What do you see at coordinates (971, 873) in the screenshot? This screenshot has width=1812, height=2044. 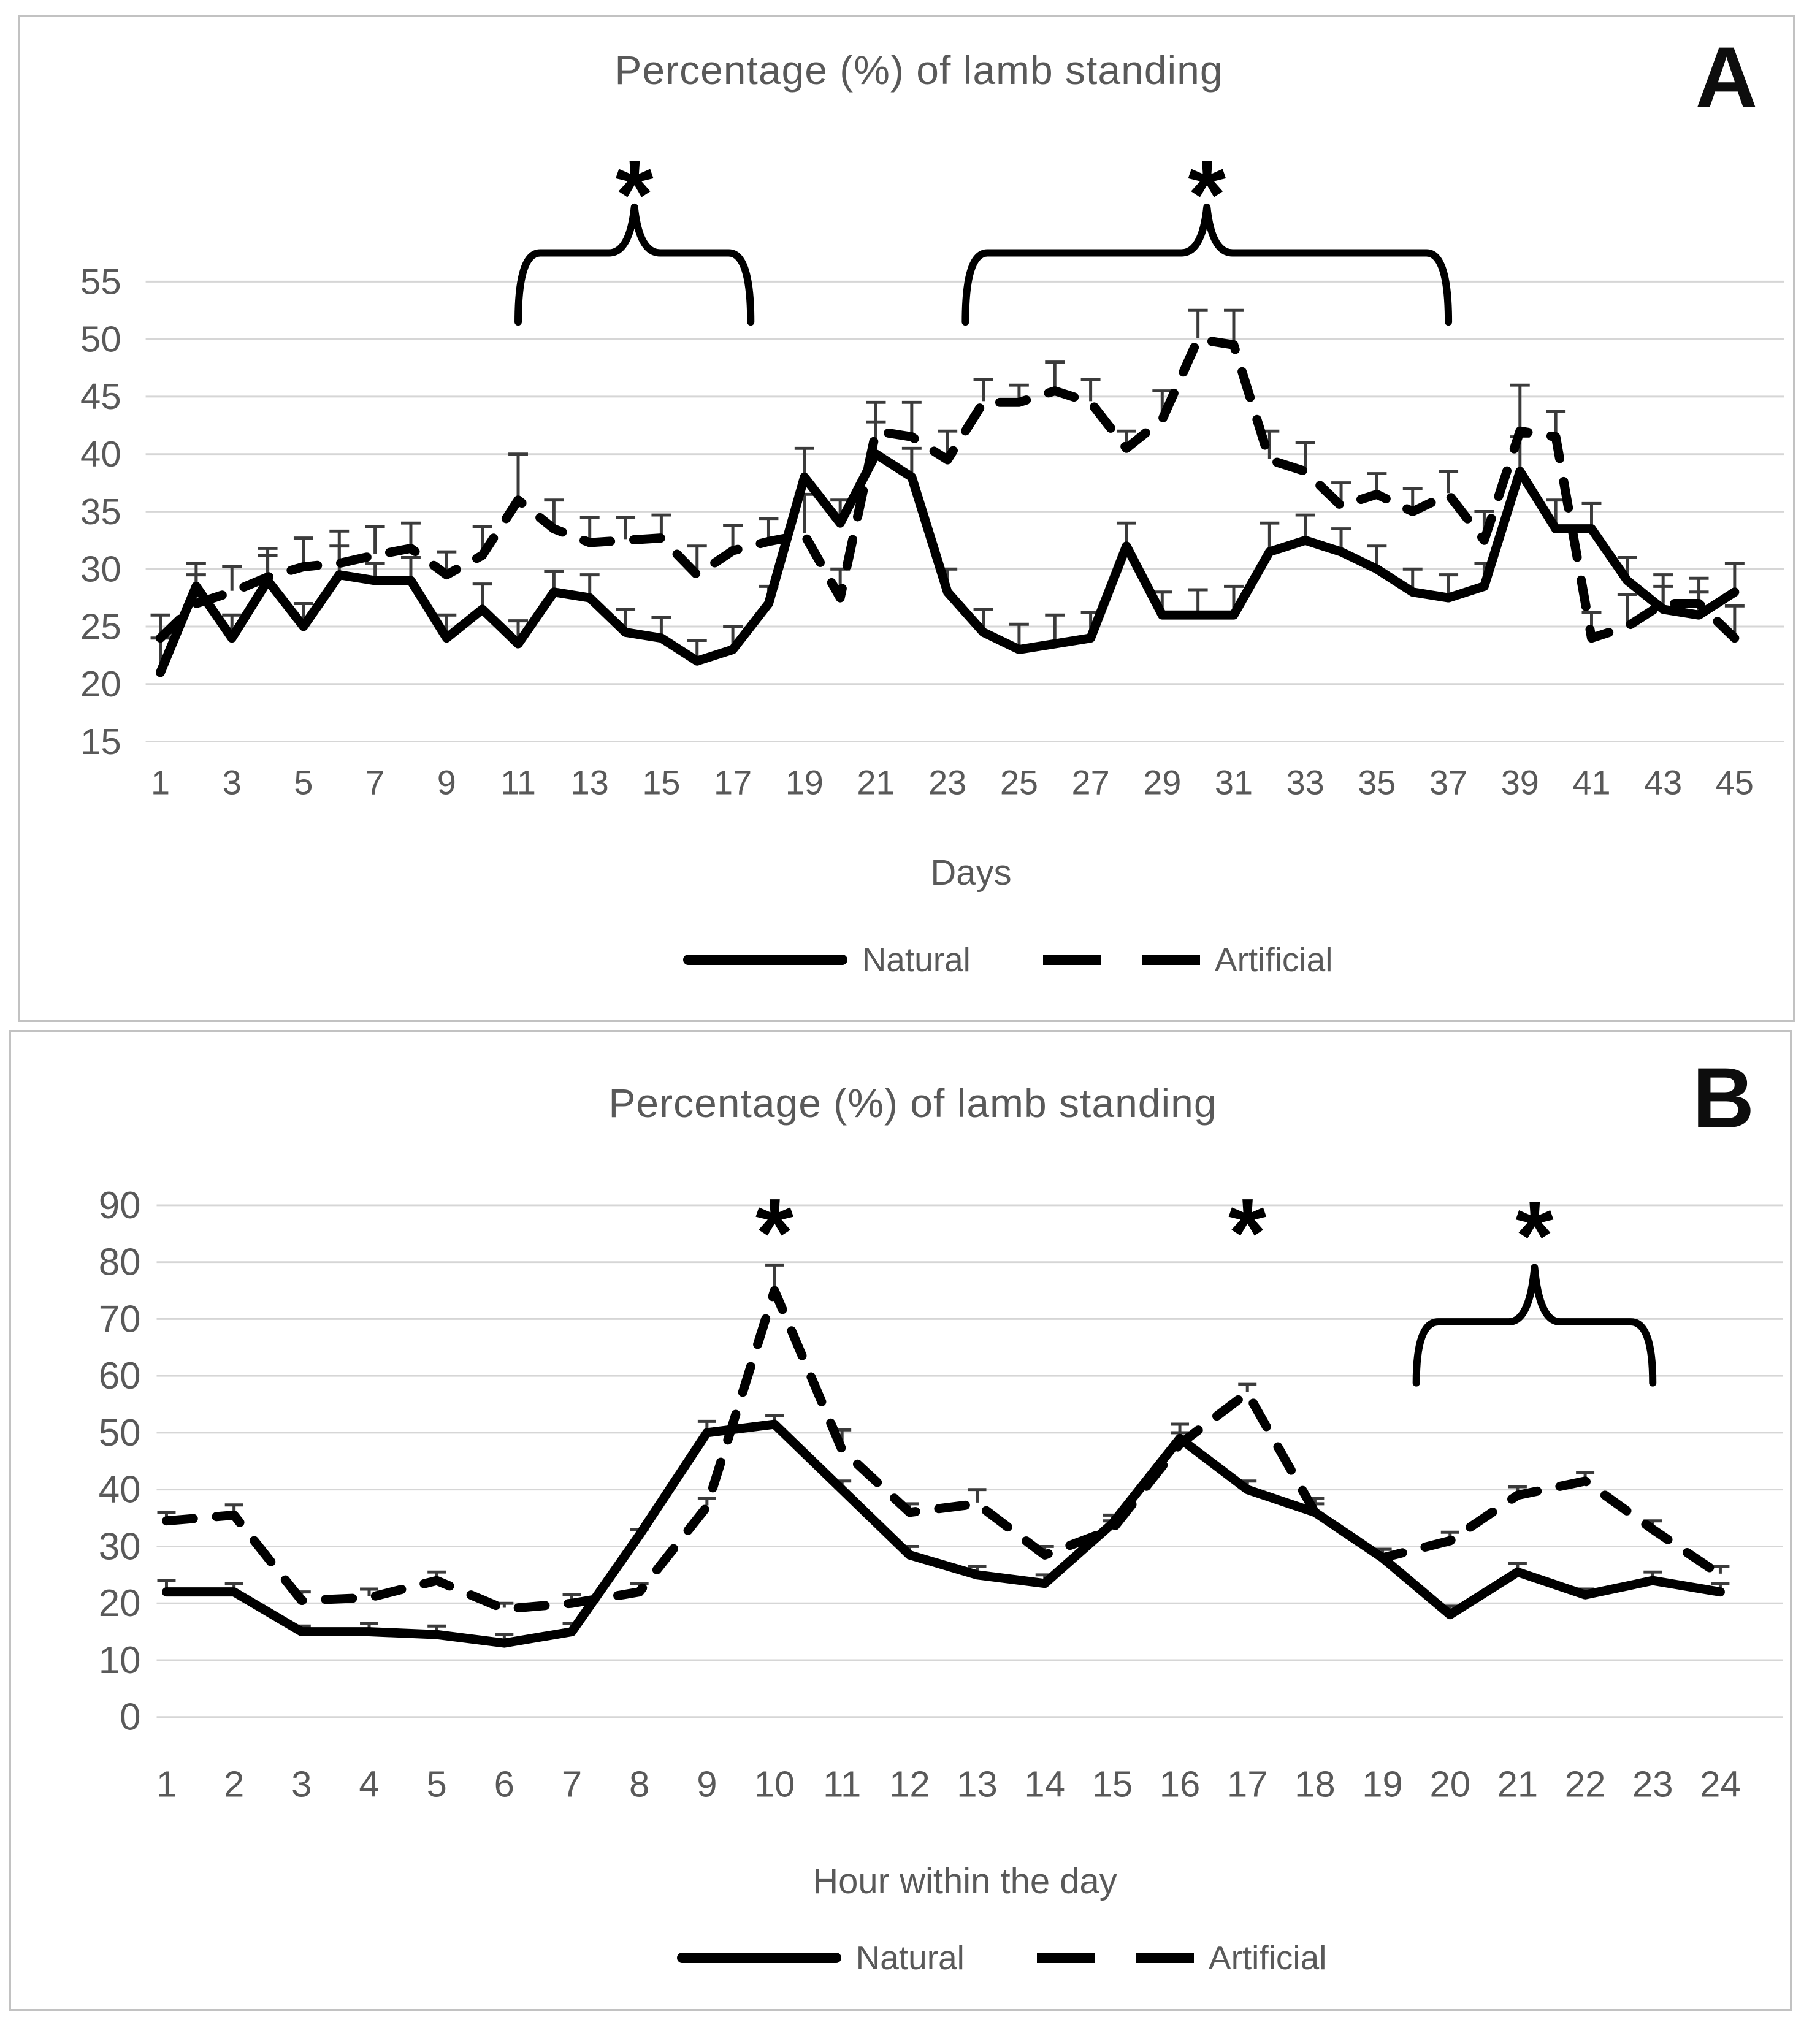 I see `x-axis-label: Days` at bounding box center [971, 873].